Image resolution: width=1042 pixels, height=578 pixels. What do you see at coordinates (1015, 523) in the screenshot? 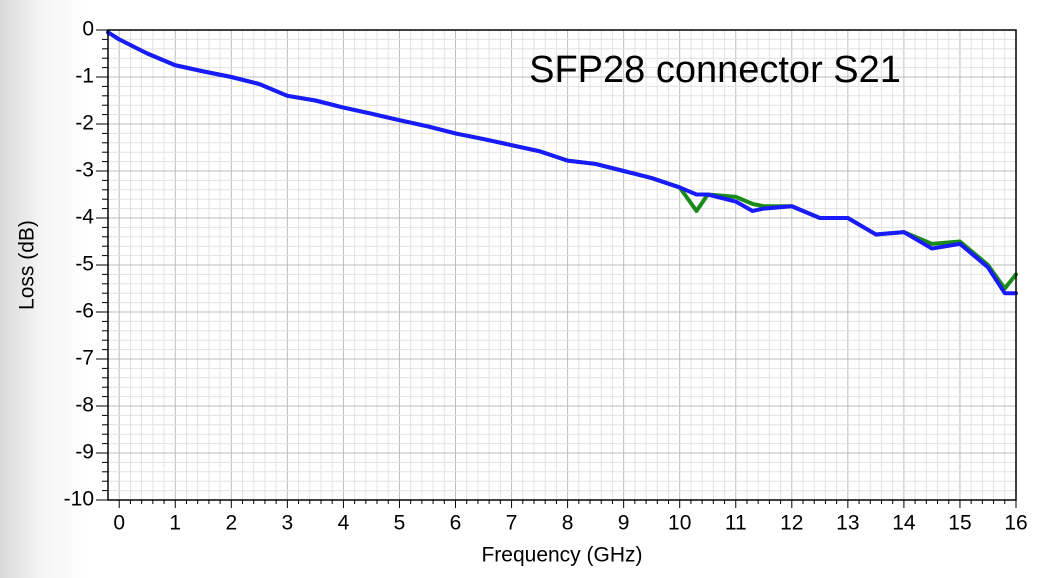
I see `x-tick-label: 16` at bounding box center [1015, 523].